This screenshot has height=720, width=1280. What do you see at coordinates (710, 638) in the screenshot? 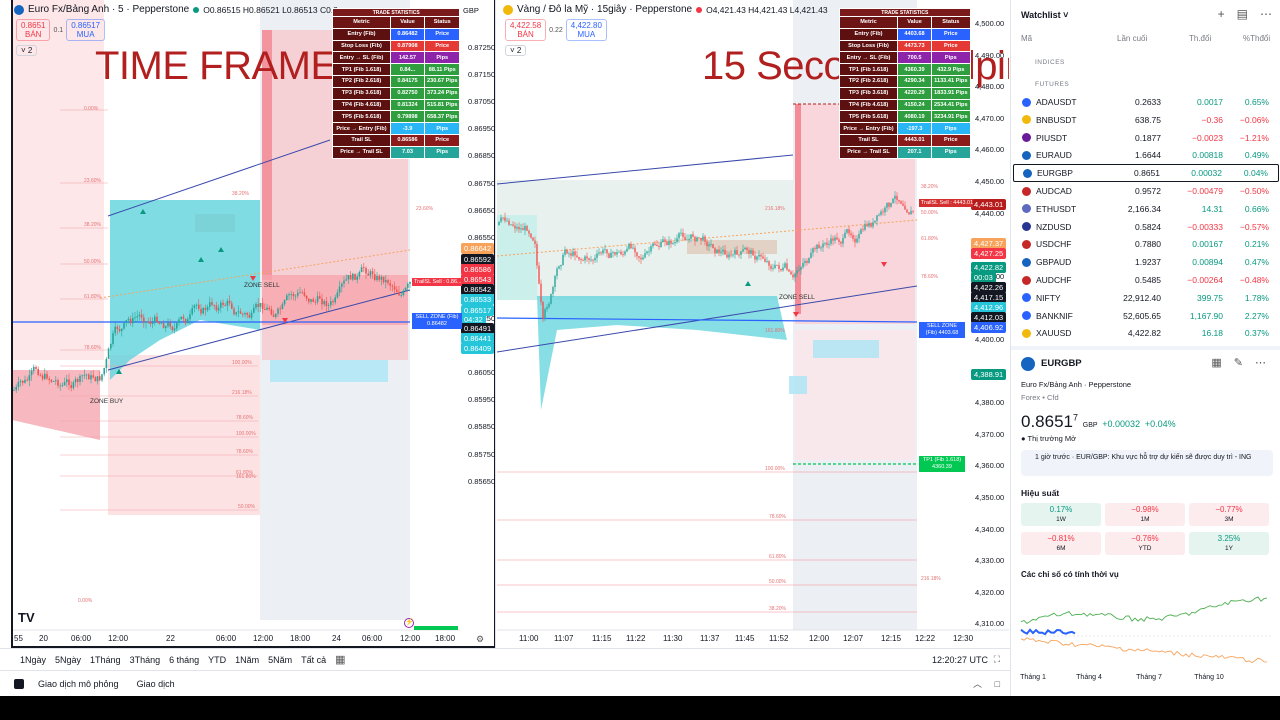
I see `time-tick: 11:37` at bounding box center [710, 638].